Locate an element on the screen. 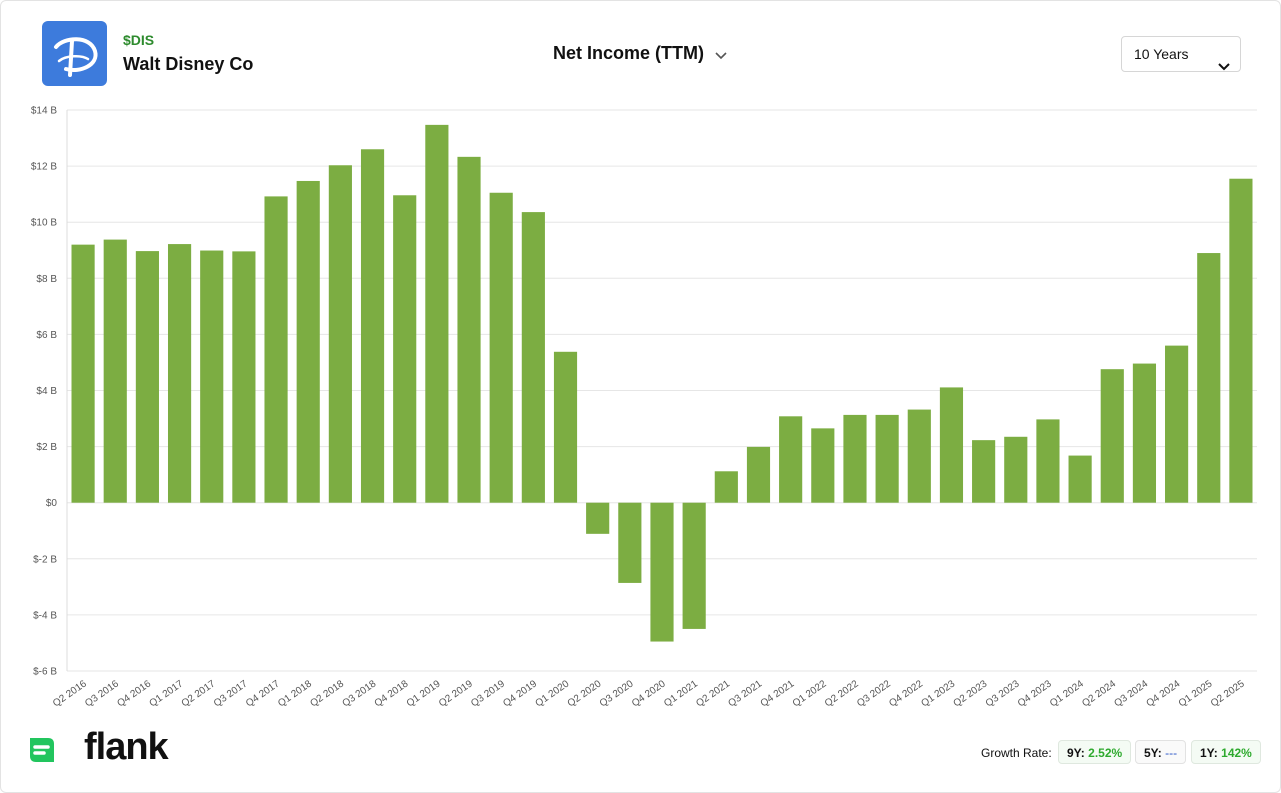 This screenshot has width=1281, height=793. bar-q3-2023 is located at coordinates (1016, 469).